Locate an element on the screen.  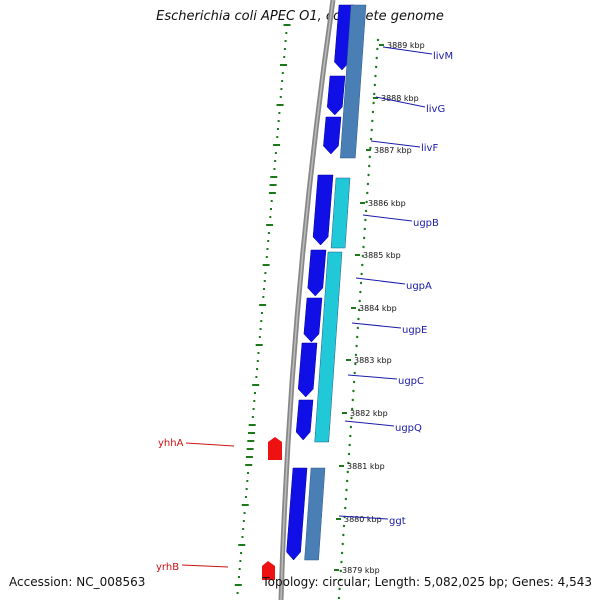
gc-content-track is located at coordinates (262, 309).